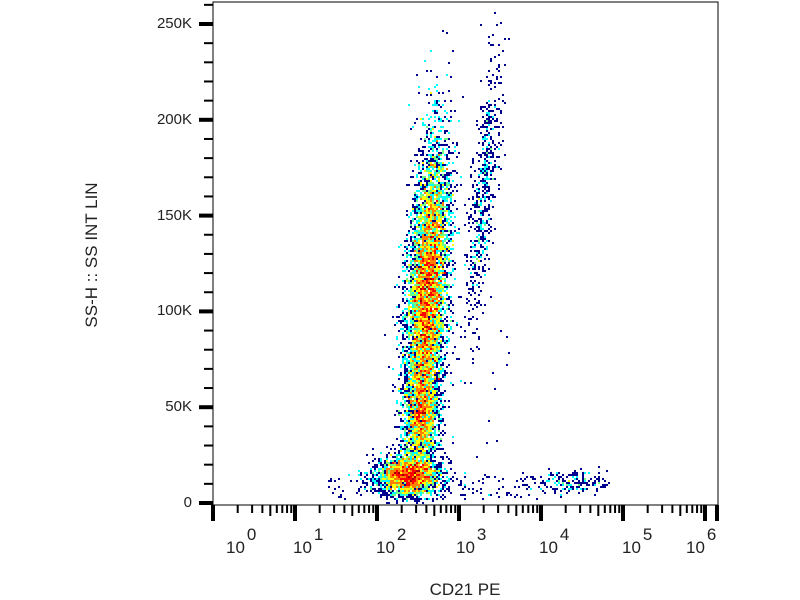 The height and width of the screenshot is (600, 800). Describe the element at coordinates (695, 547) in the screenshot. I see `tick-base: 10` at that location.